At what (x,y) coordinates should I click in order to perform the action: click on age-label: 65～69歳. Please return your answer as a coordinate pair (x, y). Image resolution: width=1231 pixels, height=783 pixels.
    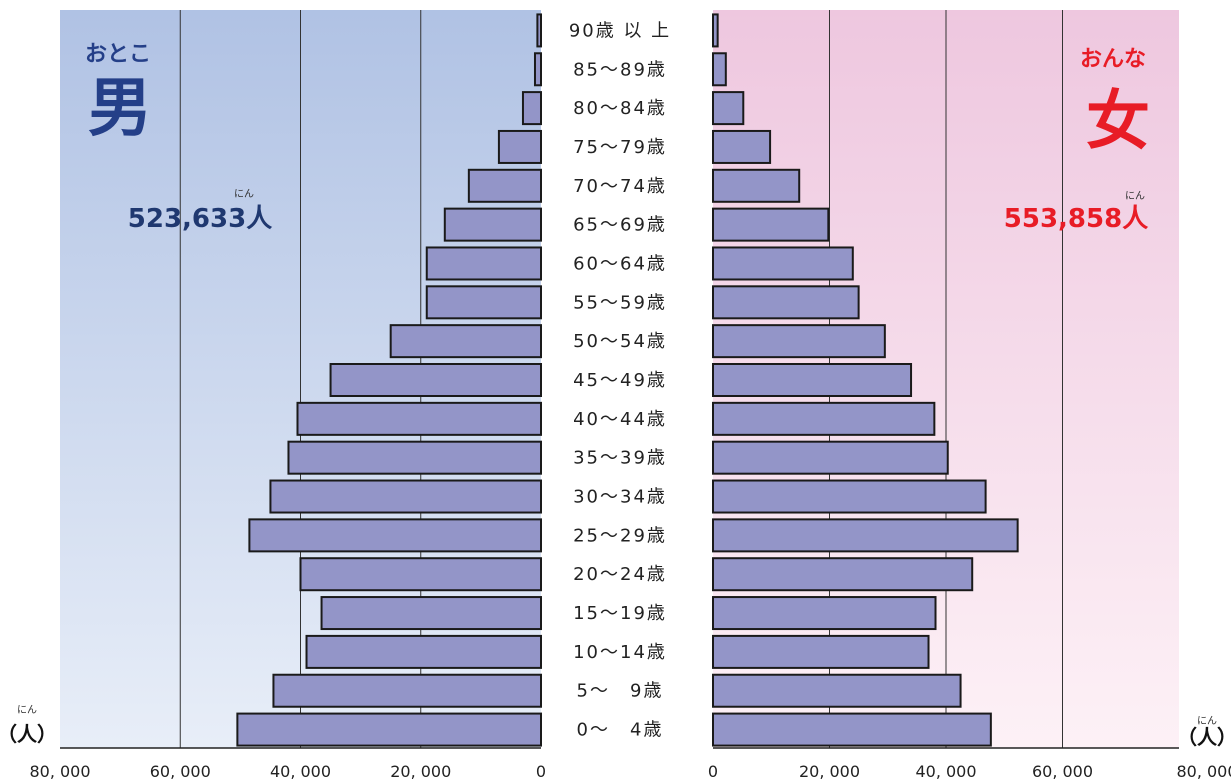
    Looking at the image, I should click on (620, 225).